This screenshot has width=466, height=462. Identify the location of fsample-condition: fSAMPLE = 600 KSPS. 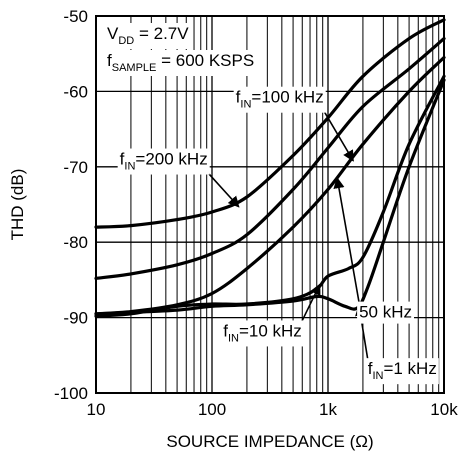
(180, 62).